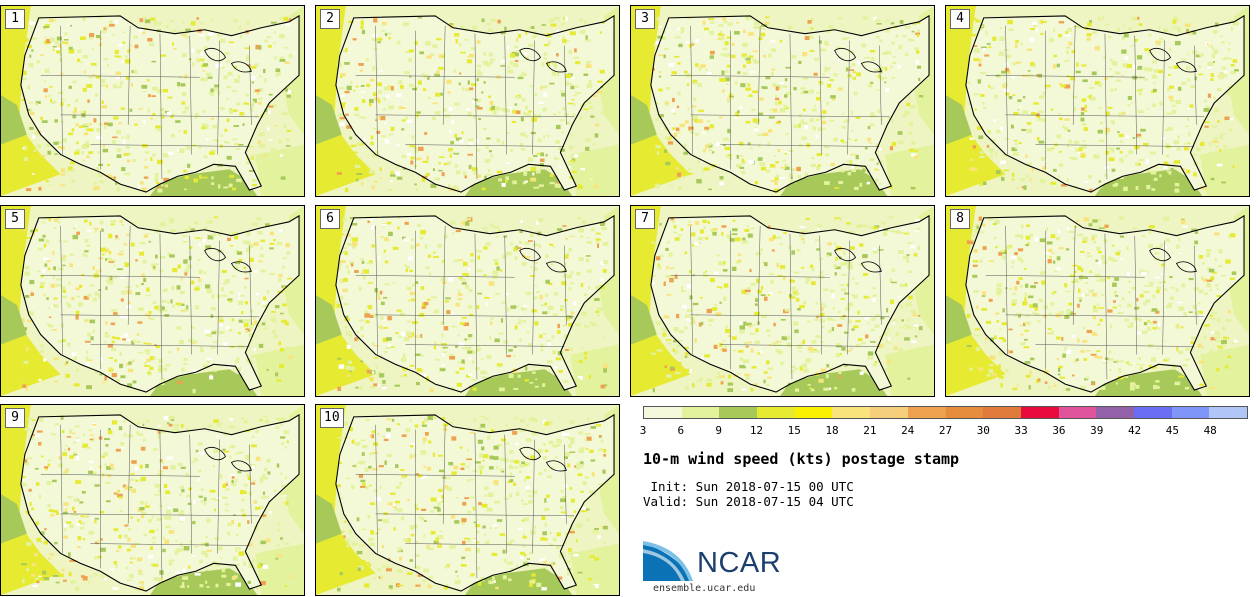 The image size is (1260, 597). I want to click on panel-number: 6, so click(330, 219).